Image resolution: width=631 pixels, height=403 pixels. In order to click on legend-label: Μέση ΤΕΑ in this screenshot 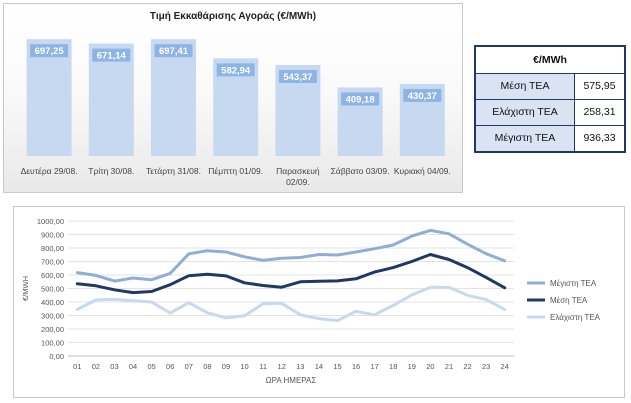, I will do `click(569, 300)`.